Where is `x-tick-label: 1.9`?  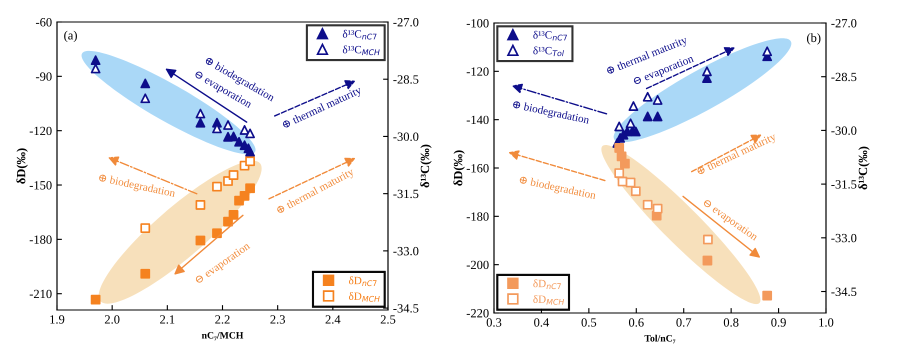 x-tick-label: 1.9 is located at coordinates (57, 319).